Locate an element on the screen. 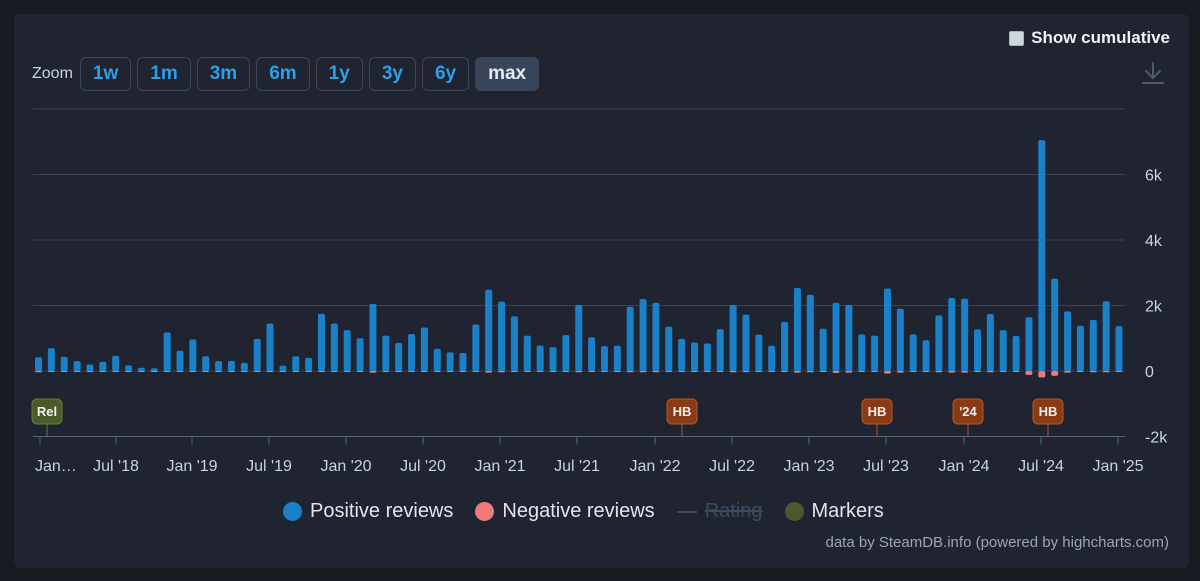 This screenshot has height=581, width=1200. zoom-3y-button: 3y is located at coordinates (392, 74).